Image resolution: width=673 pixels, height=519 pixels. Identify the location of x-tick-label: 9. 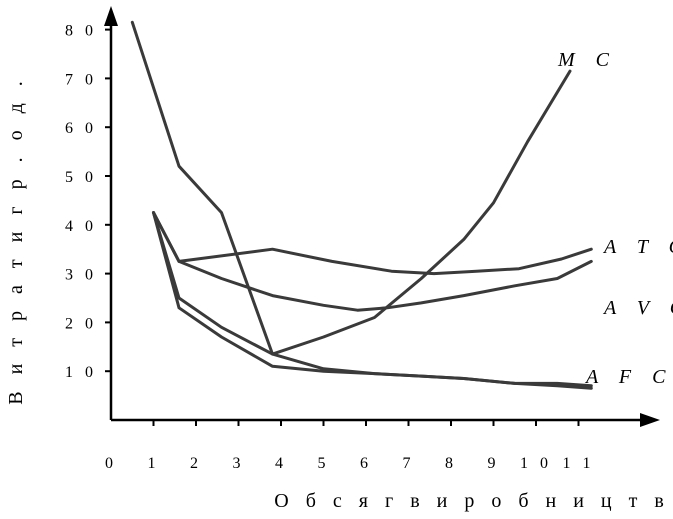
(494, 463).